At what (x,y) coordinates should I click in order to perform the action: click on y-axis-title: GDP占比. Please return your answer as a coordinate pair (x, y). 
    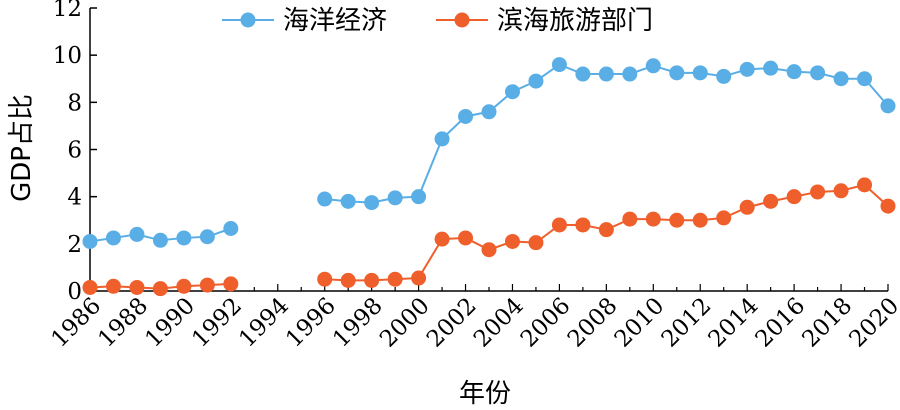
    Looking at the image, I should click on (22, 148).